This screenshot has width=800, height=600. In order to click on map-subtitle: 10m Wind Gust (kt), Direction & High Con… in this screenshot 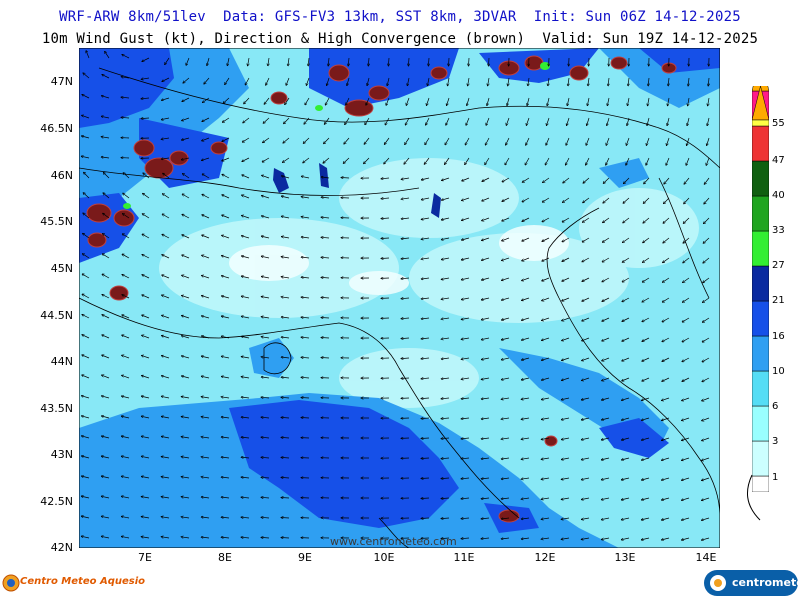, I will do `click(400, 39)`.